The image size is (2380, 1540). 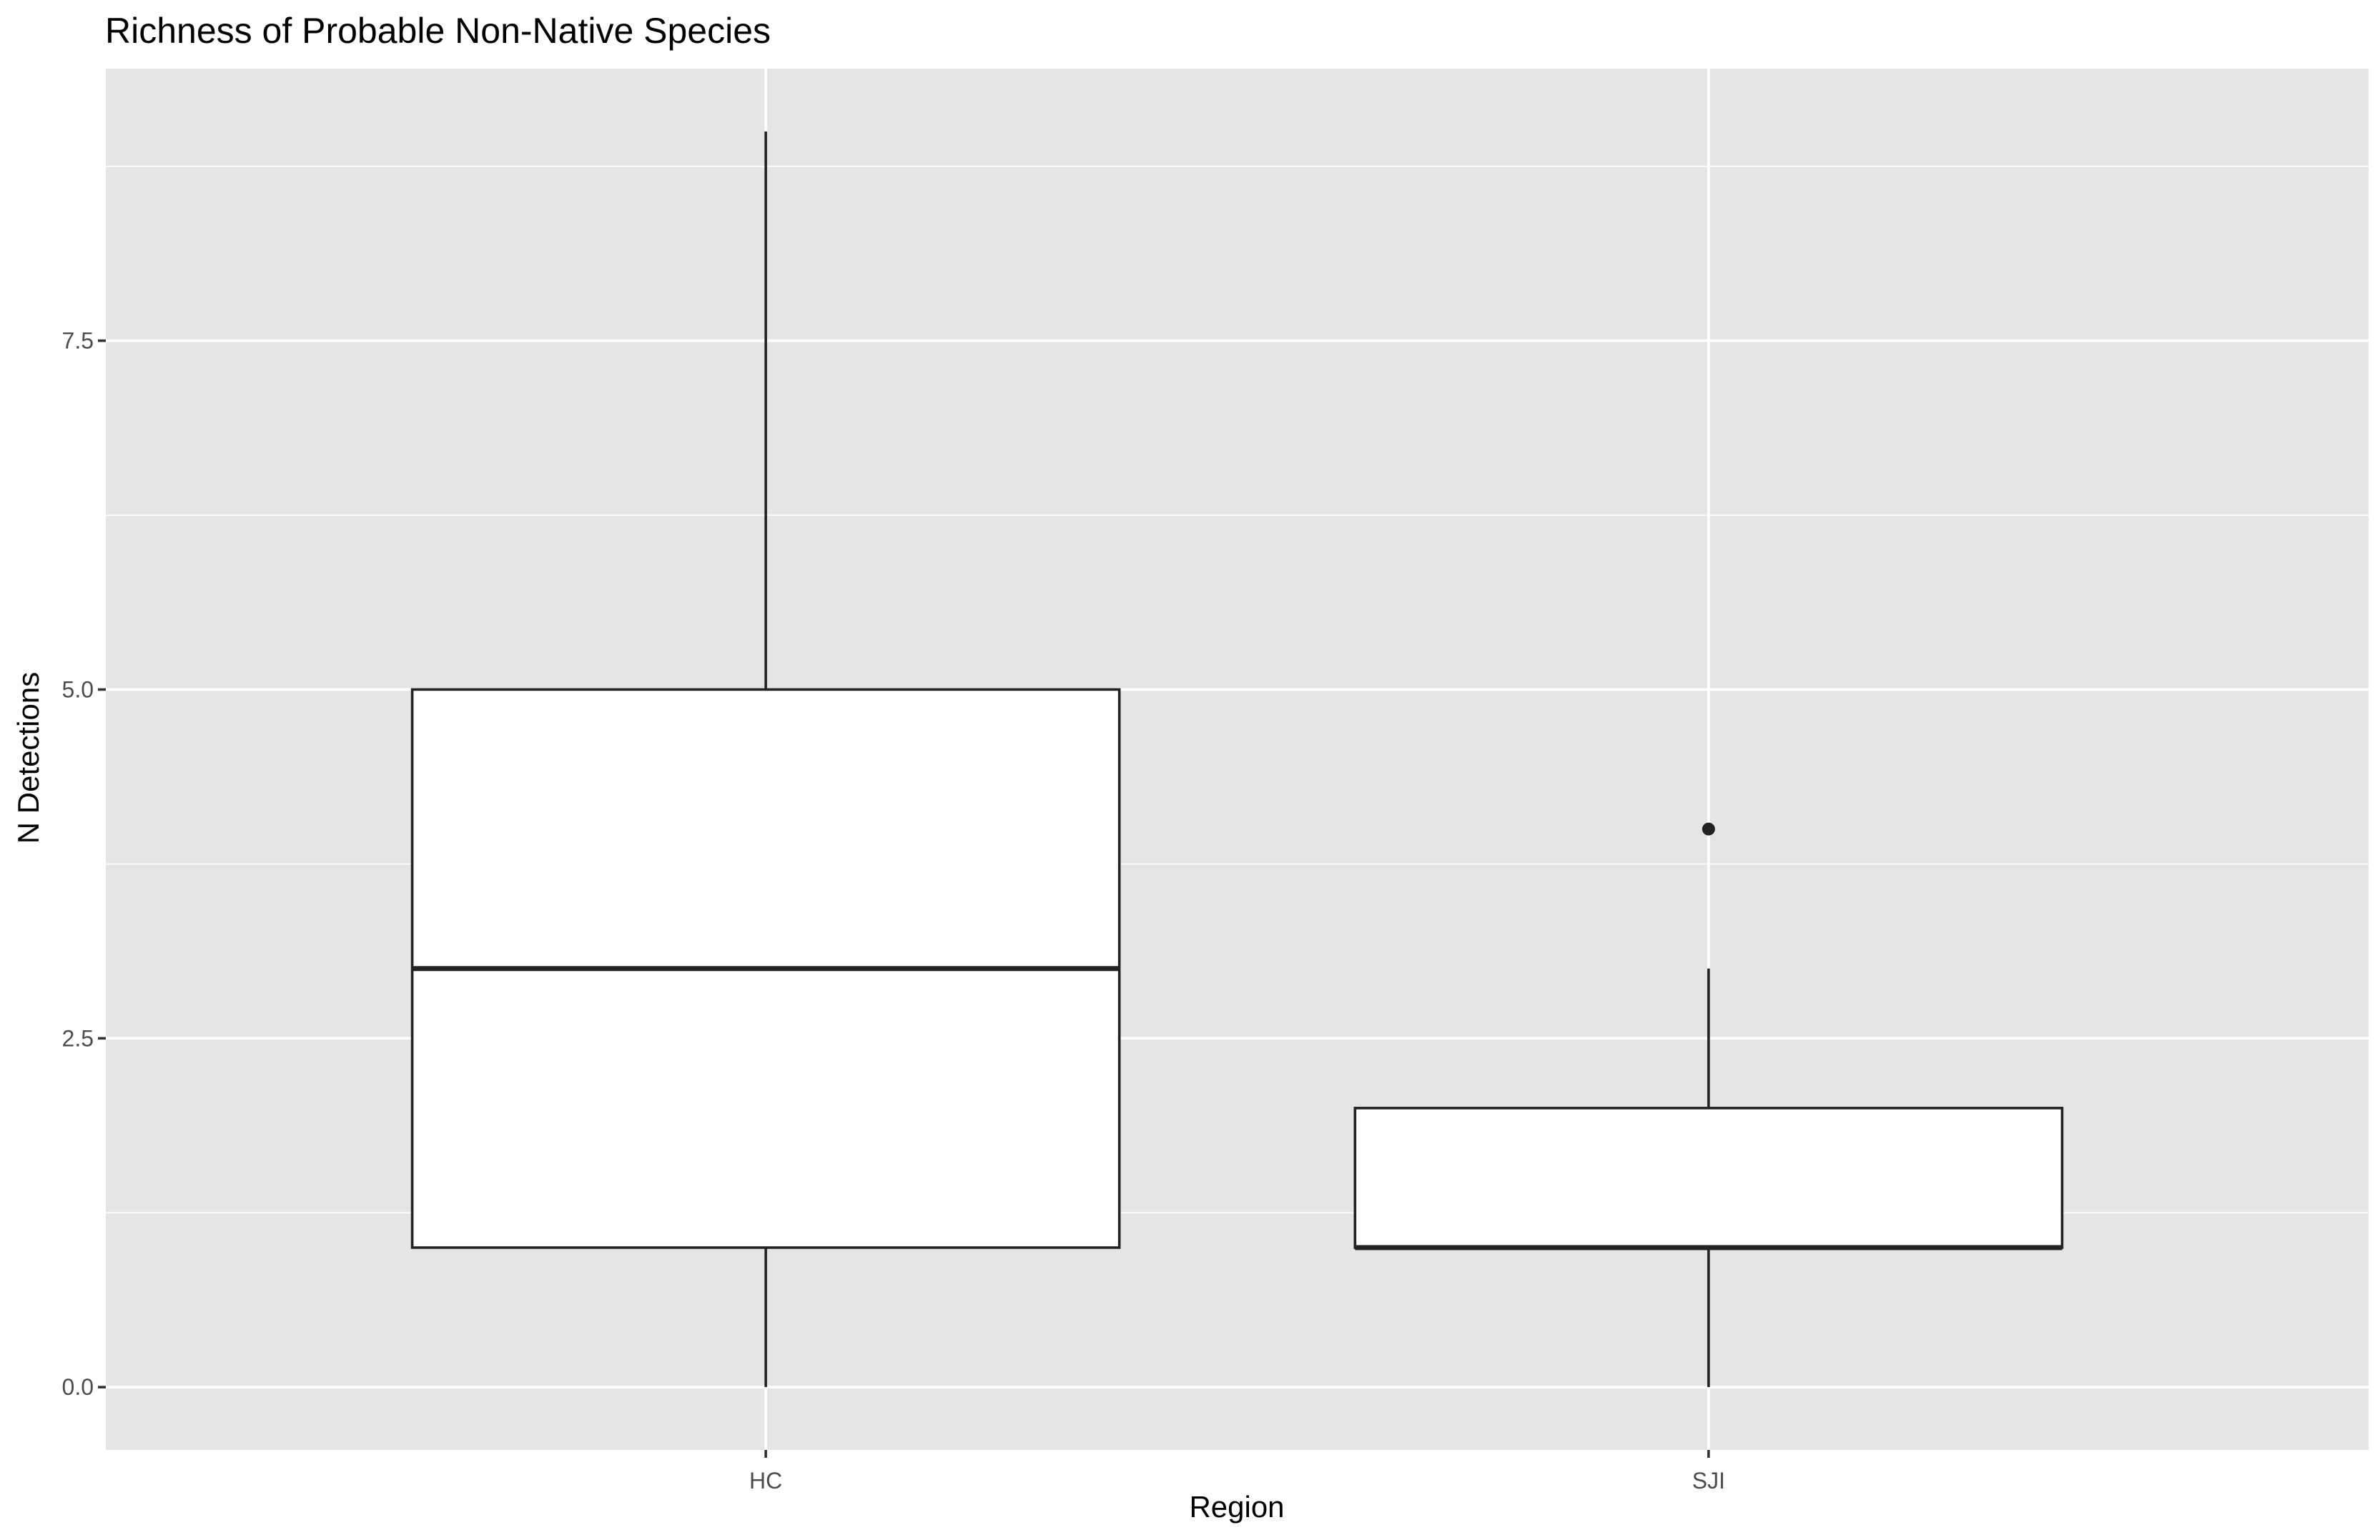 What do you see at coordinates (28, 758) in the screenshot?
I see `y-axis-title: N Detections` at bounding box center [28, 758].